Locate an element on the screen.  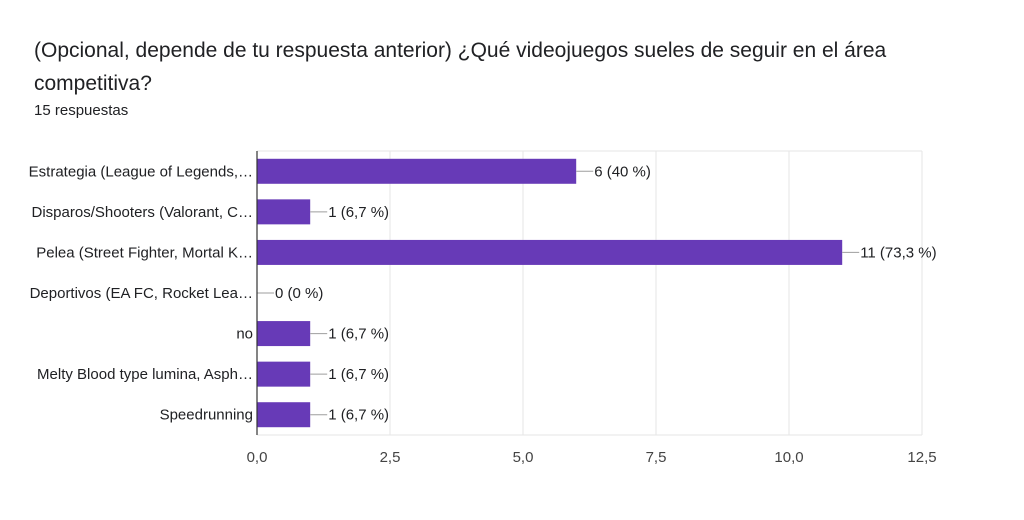
category-label: no is located at coordinates (244, 334).